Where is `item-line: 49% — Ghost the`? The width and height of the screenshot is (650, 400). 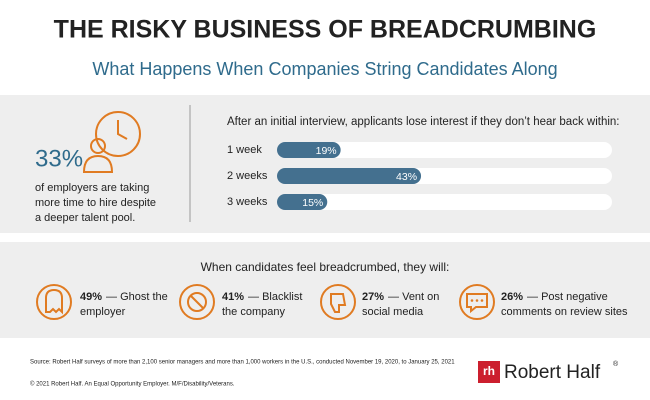 item-line: 49% — Ghost the is located at coordinates (124, 297).